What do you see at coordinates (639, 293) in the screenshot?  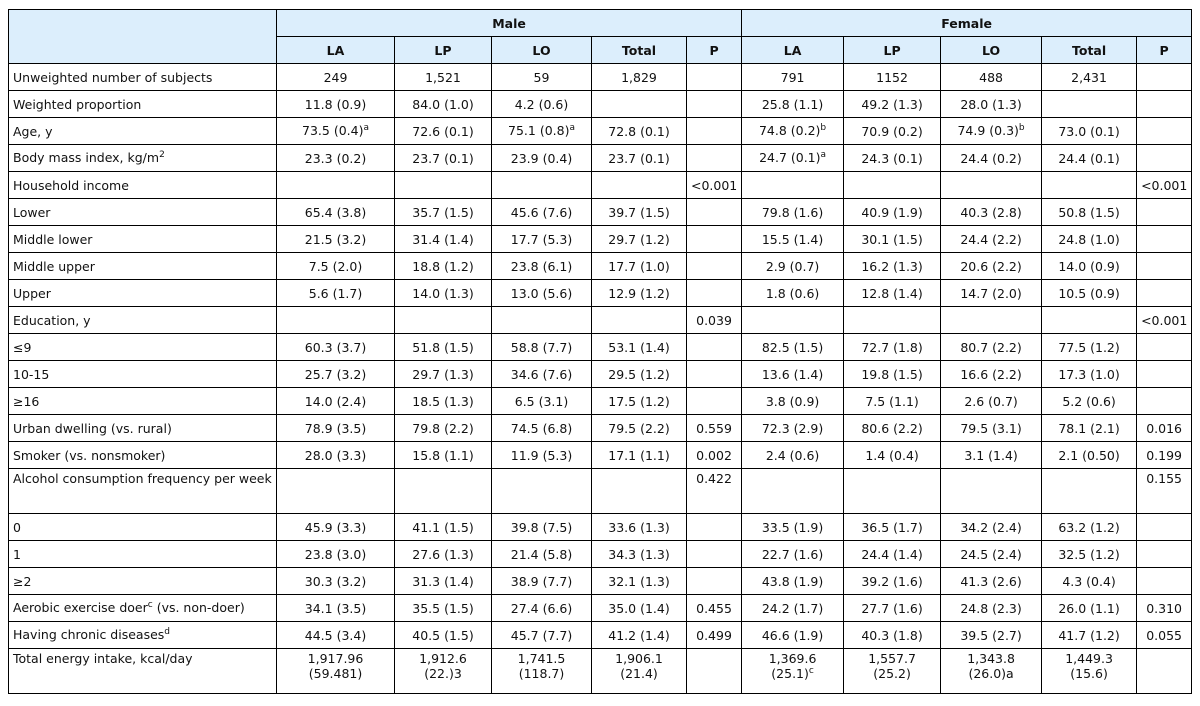 I see `data-cell: 12.9 (1.2)` at bounding box center [639, 293].